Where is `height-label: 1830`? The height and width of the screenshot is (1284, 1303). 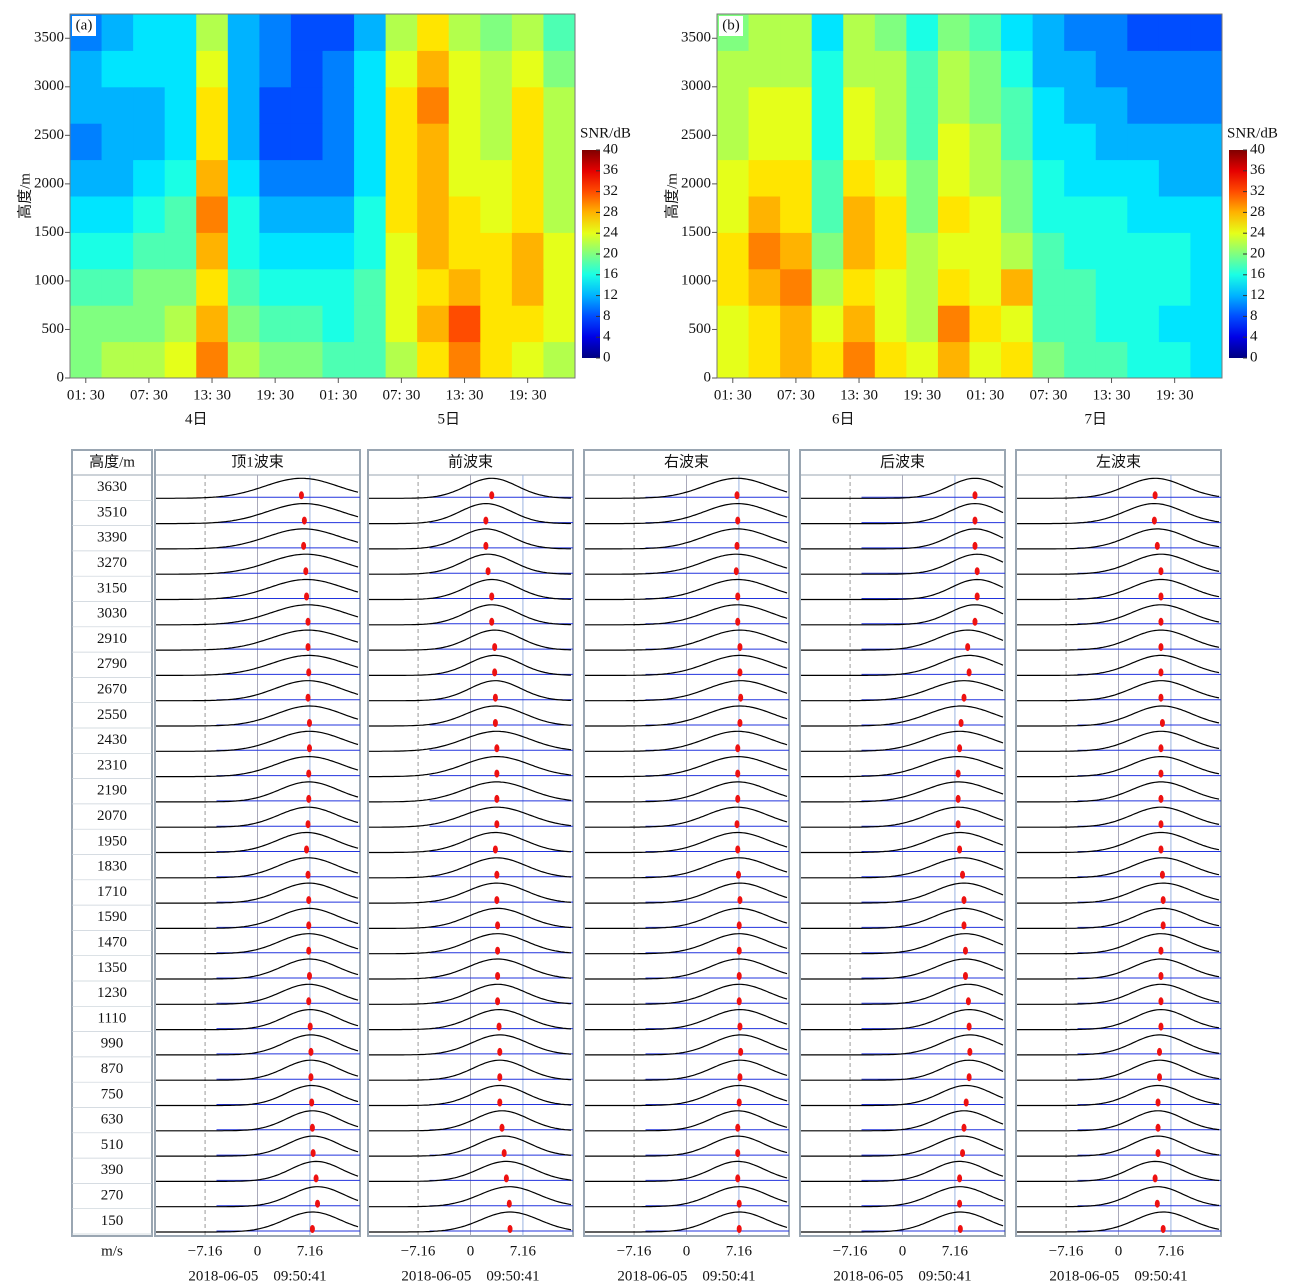
height-label: 1830 is located at coordinates (112, 867).